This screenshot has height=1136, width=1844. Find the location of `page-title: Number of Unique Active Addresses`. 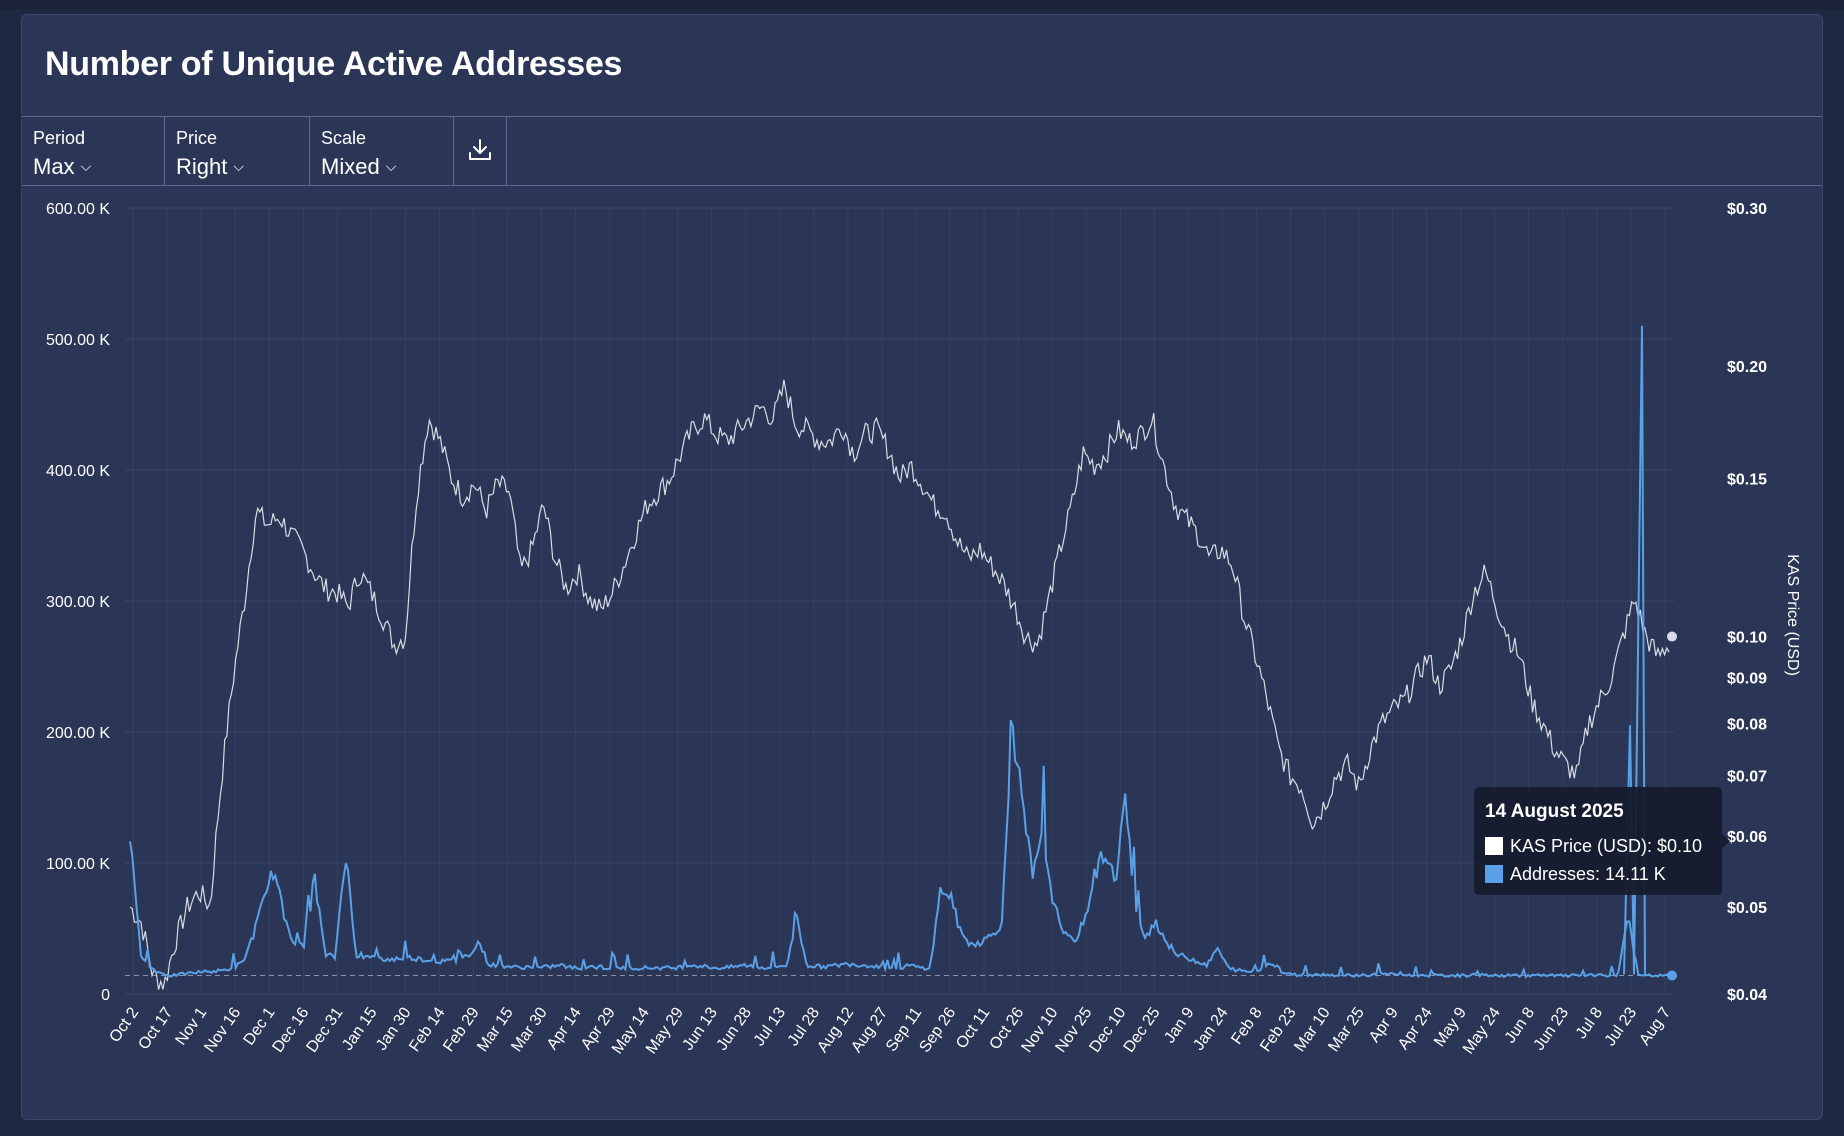

page-title: Number of Unique Active Addresses is located at coordinates (334, 64).